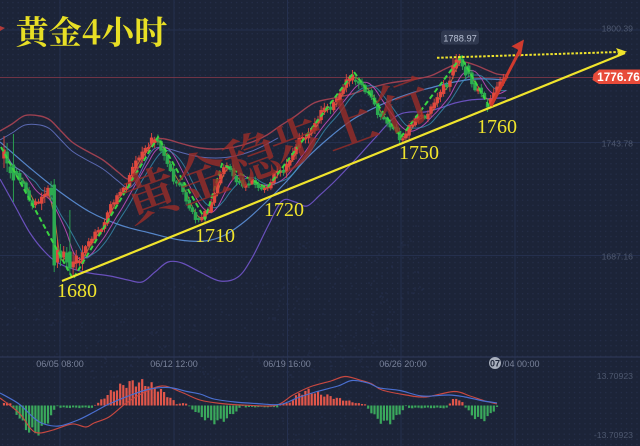 The height and width of the screenshot is (446, 640). Describe the element at coordinates (618, 29) in the screenshot. I see `svg-text: 1800.39` at that location.